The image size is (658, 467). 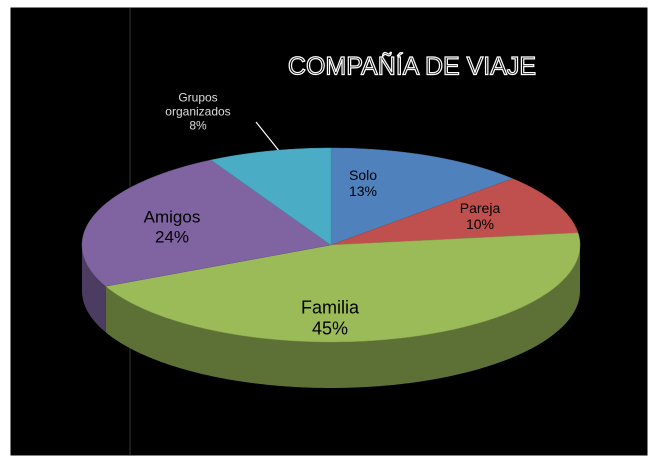 I want to click on category-label: Pareja, so click(x=480, y=207).